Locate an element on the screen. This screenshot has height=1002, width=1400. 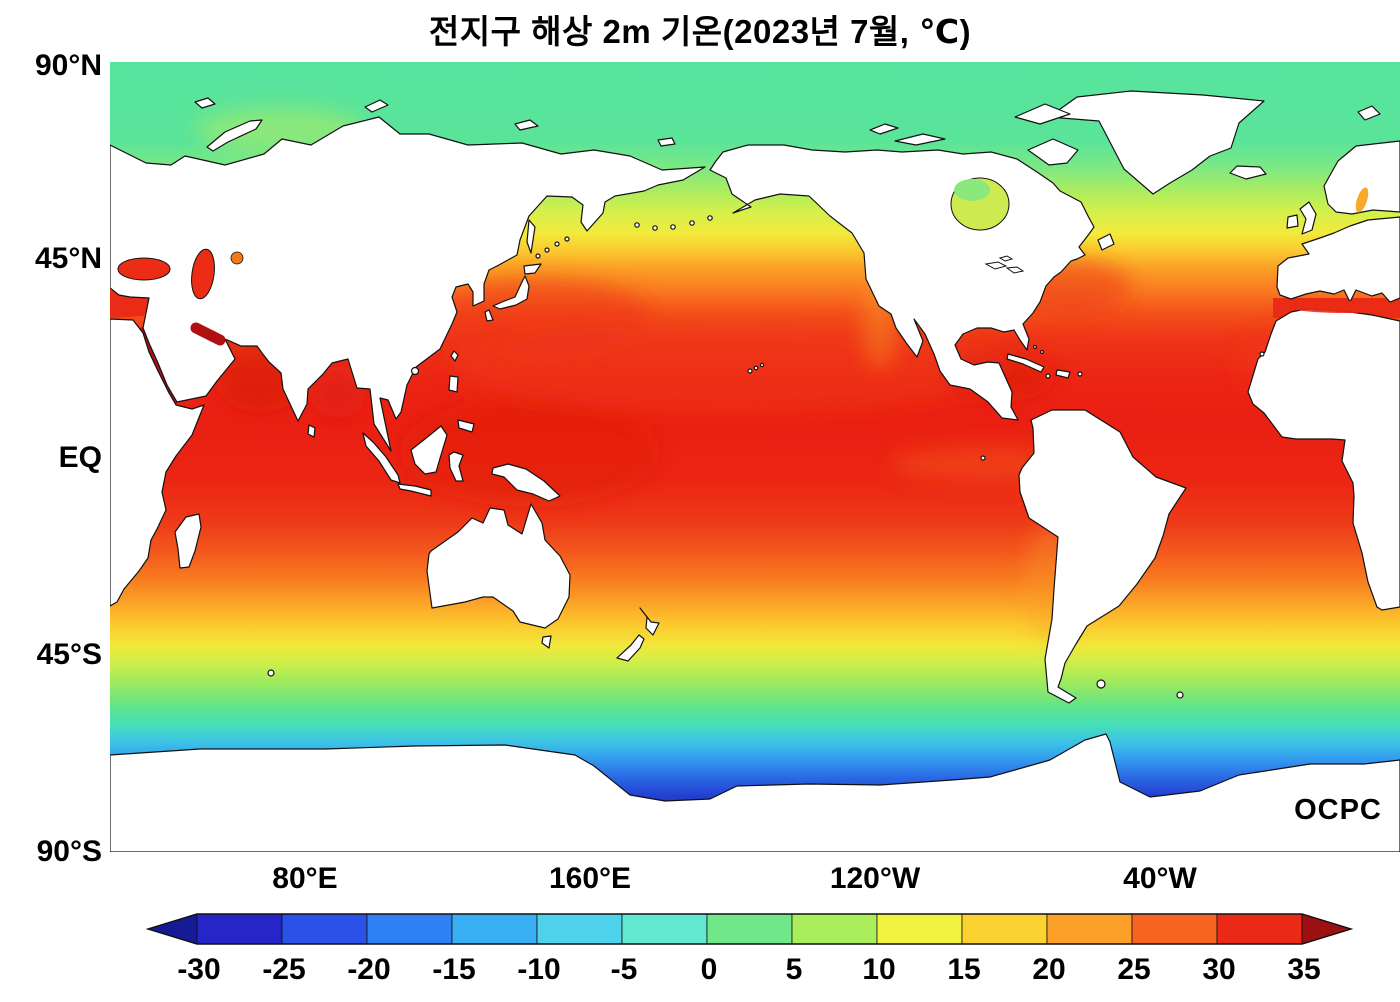
land-newfoundland is located at coordinates (1106, 242).